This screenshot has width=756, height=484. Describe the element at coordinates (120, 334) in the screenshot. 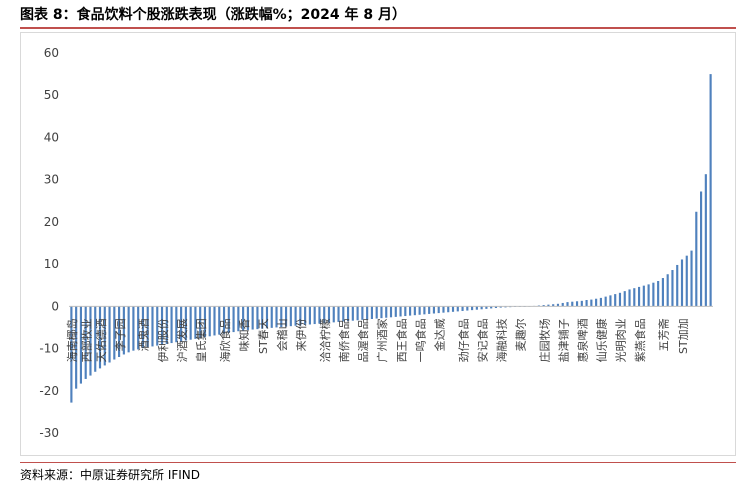

I see `category-label: 李子园` at that location.